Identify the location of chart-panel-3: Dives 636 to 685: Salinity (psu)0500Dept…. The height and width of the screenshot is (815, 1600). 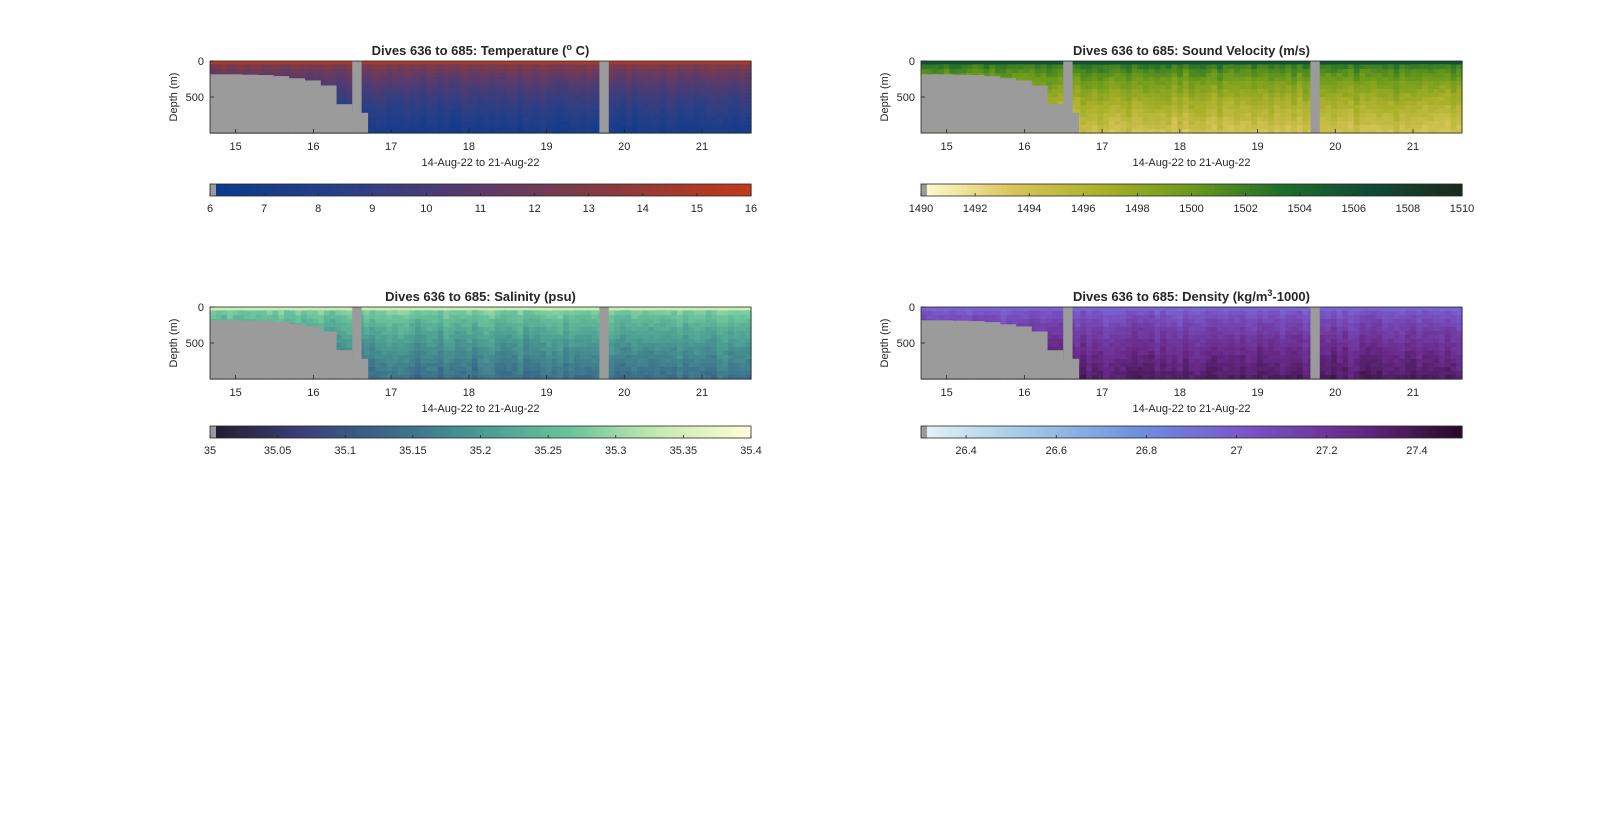
(465, 373).